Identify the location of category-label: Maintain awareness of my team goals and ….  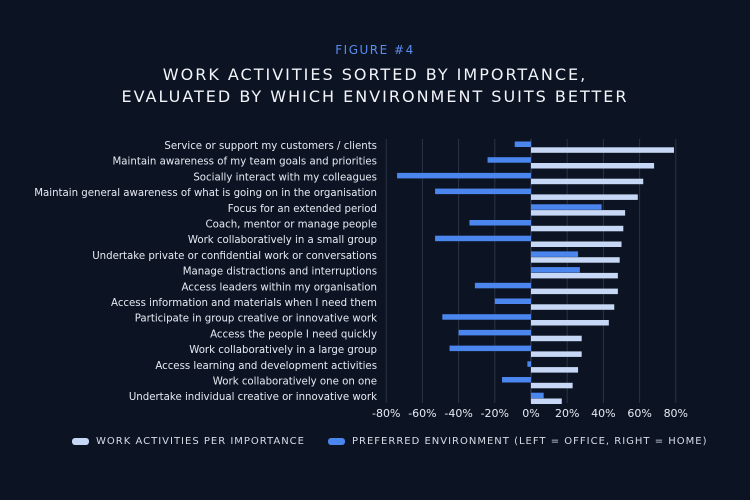
(245, 162).